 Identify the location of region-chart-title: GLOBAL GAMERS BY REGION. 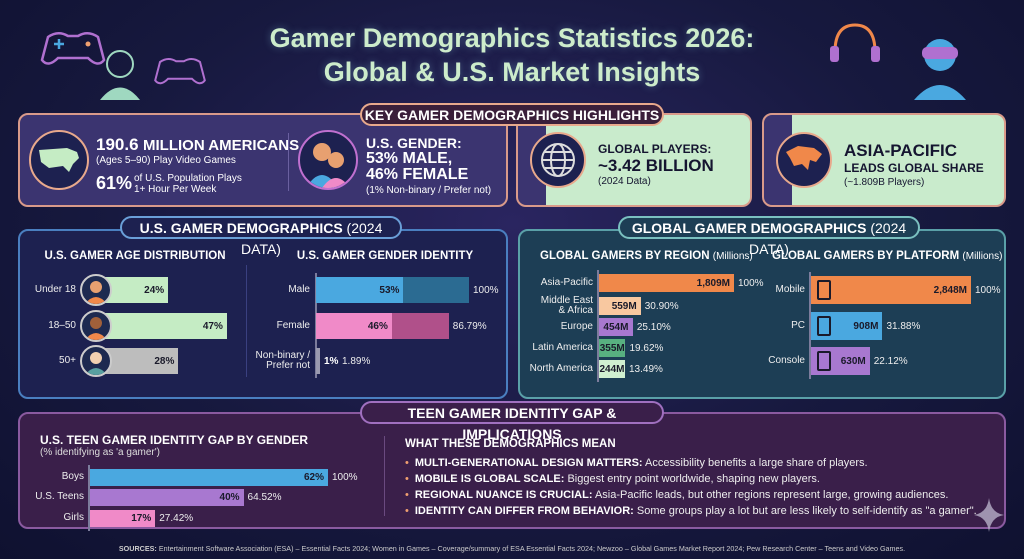
(625, 256).